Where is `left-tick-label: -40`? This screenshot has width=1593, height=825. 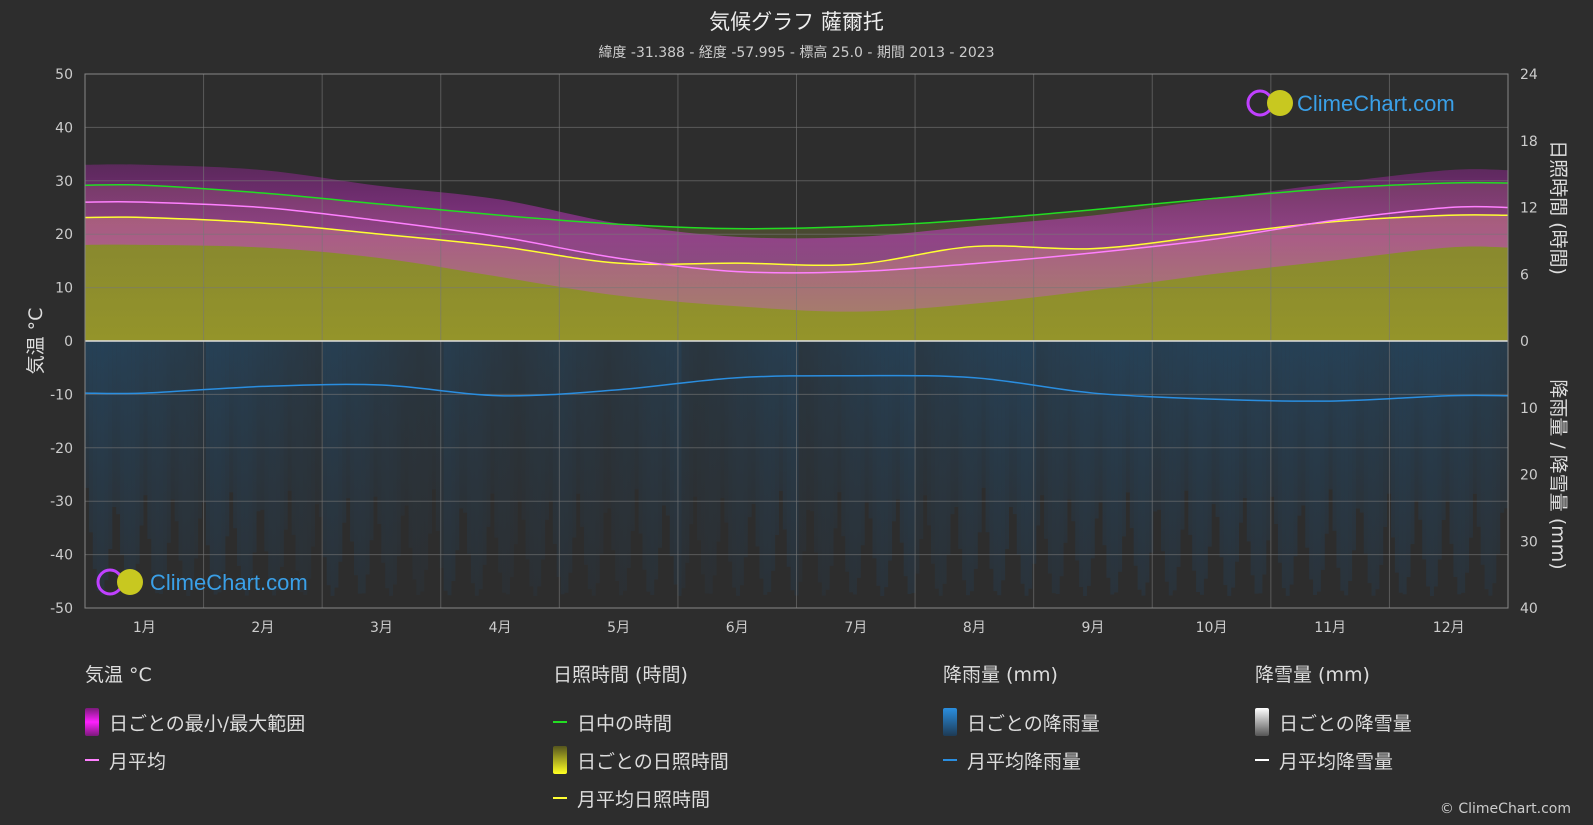 left-tick-label: -40 is located at coordinates (61, 556).